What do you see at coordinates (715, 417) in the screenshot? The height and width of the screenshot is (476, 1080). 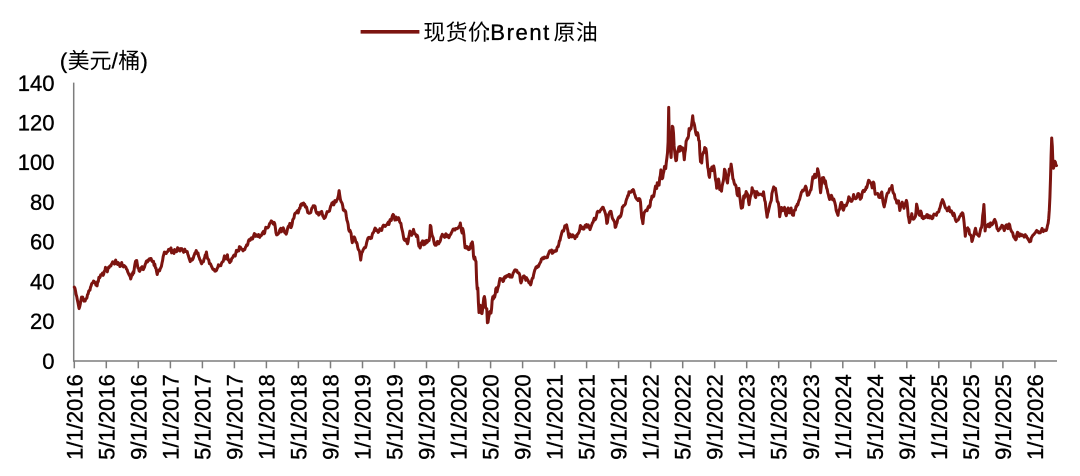 I see `svg-text: 9/1/2022` at bounding box center [715, 417].